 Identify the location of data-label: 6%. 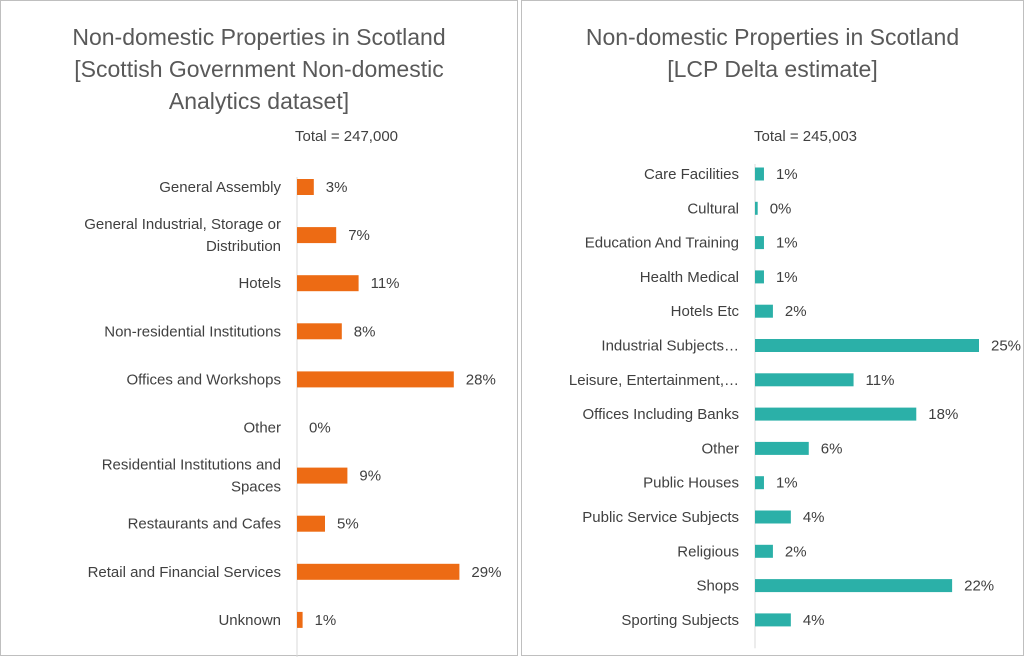
(832, 448).